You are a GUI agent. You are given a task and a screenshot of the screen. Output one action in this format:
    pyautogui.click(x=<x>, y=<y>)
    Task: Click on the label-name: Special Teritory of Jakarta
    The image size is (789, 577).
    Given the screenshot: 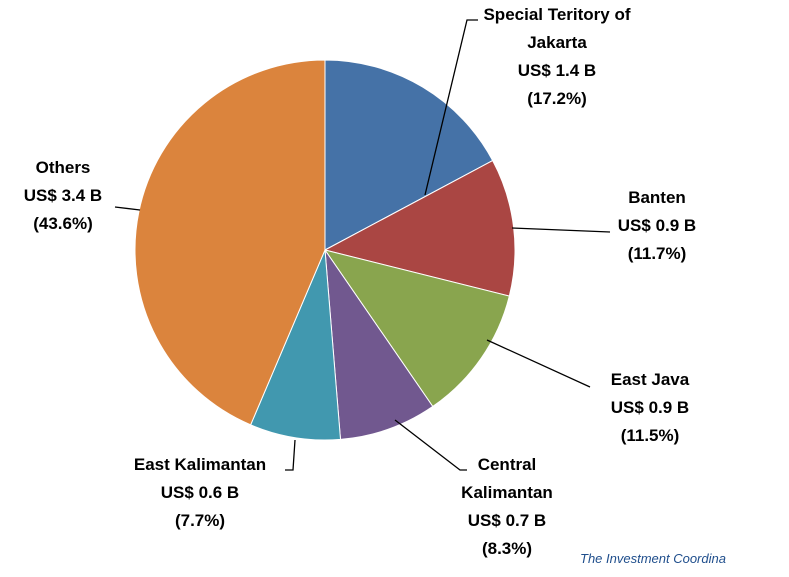 What is the action you would take?
    pyautogui.click(x=557, y=28)
    